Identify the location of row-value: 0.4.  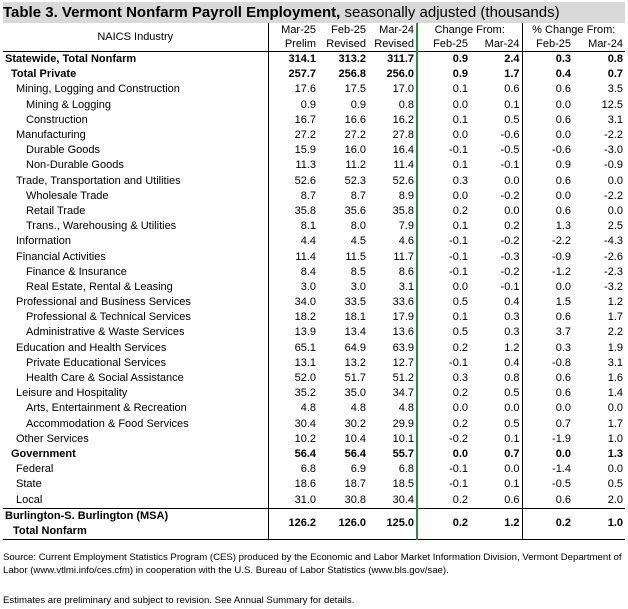
(547, 75).